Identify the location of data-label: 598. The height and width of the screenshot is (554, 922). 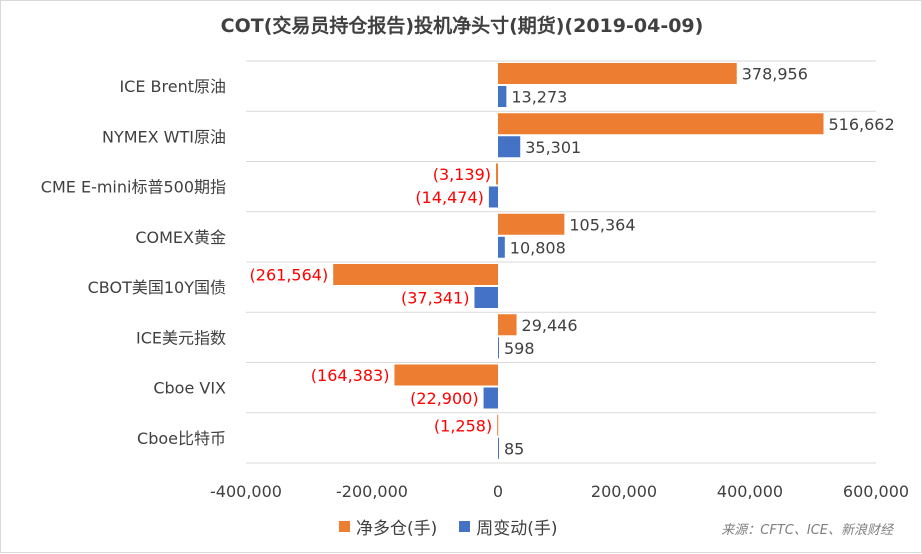
(519, 348).